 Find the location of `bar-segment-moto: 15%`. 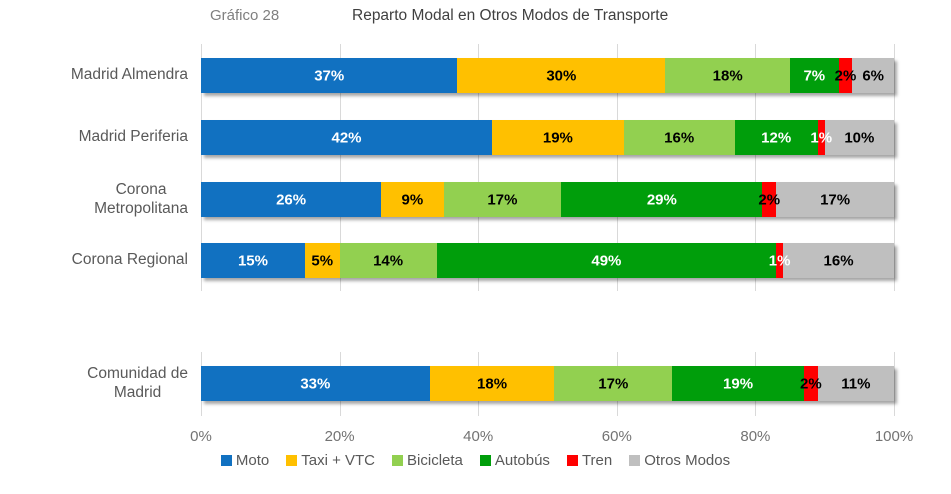

bar-segment-moto: 15% is located at coordinates (253, 260).